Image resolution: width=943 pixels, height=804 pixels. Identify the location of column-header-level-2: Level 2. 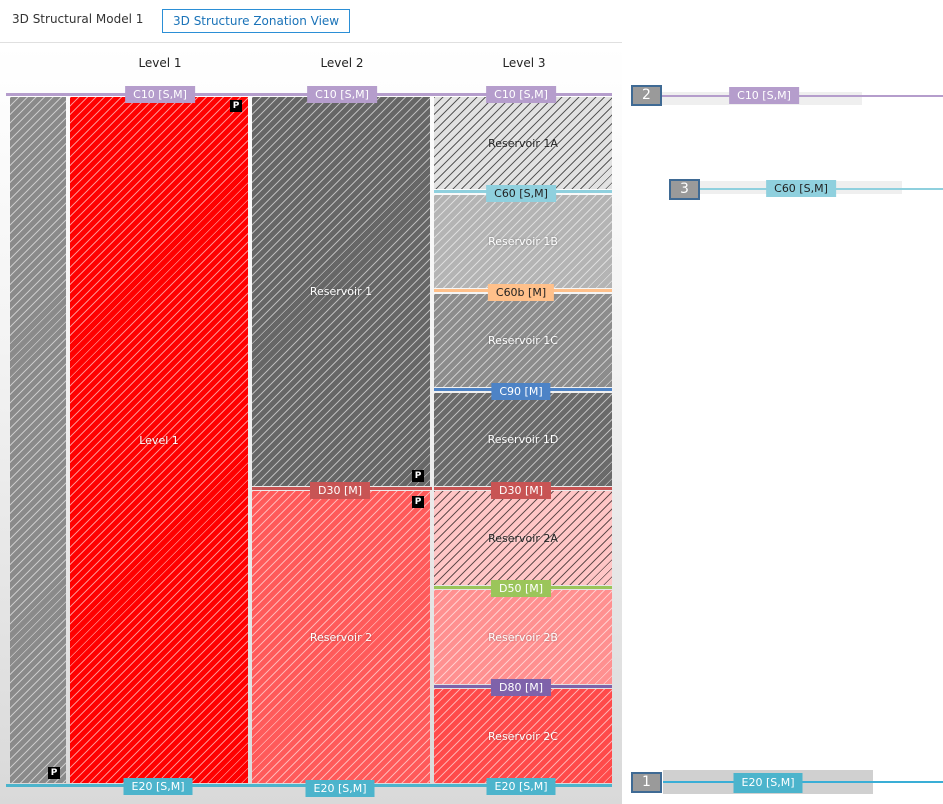
(342, 63).